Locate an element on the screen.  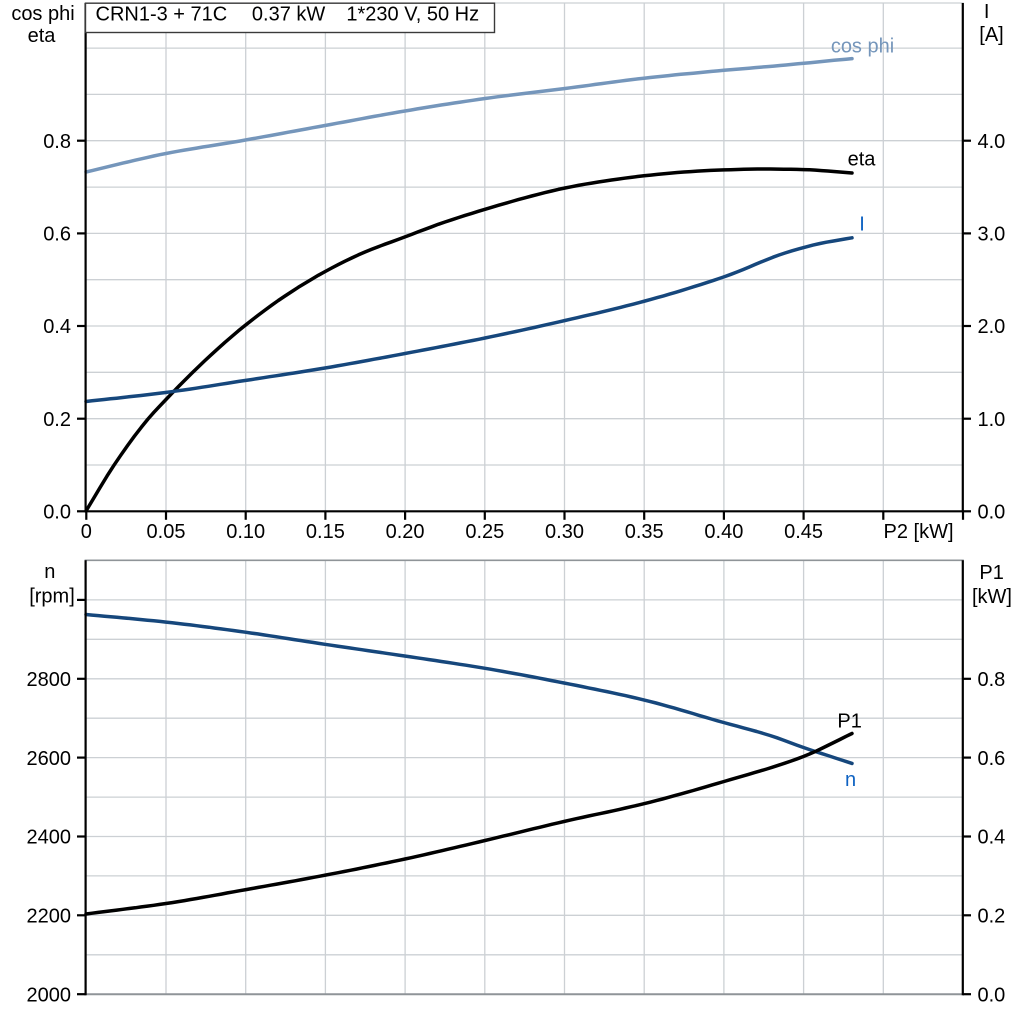
svg-text: 0.40 is located at coordinates (723, 532).